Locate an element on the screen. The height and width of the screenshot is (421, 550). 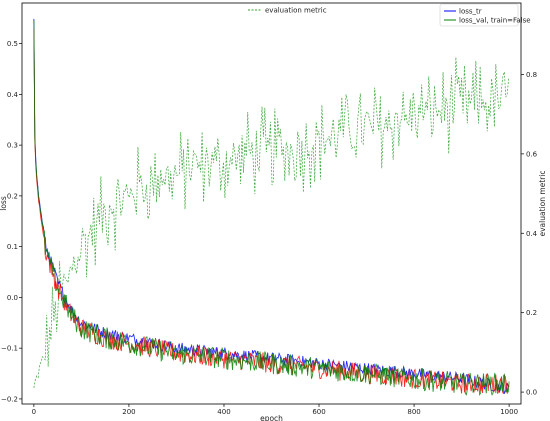
y-right-tick-label: 0.0 is located at coordinates (531, 393).